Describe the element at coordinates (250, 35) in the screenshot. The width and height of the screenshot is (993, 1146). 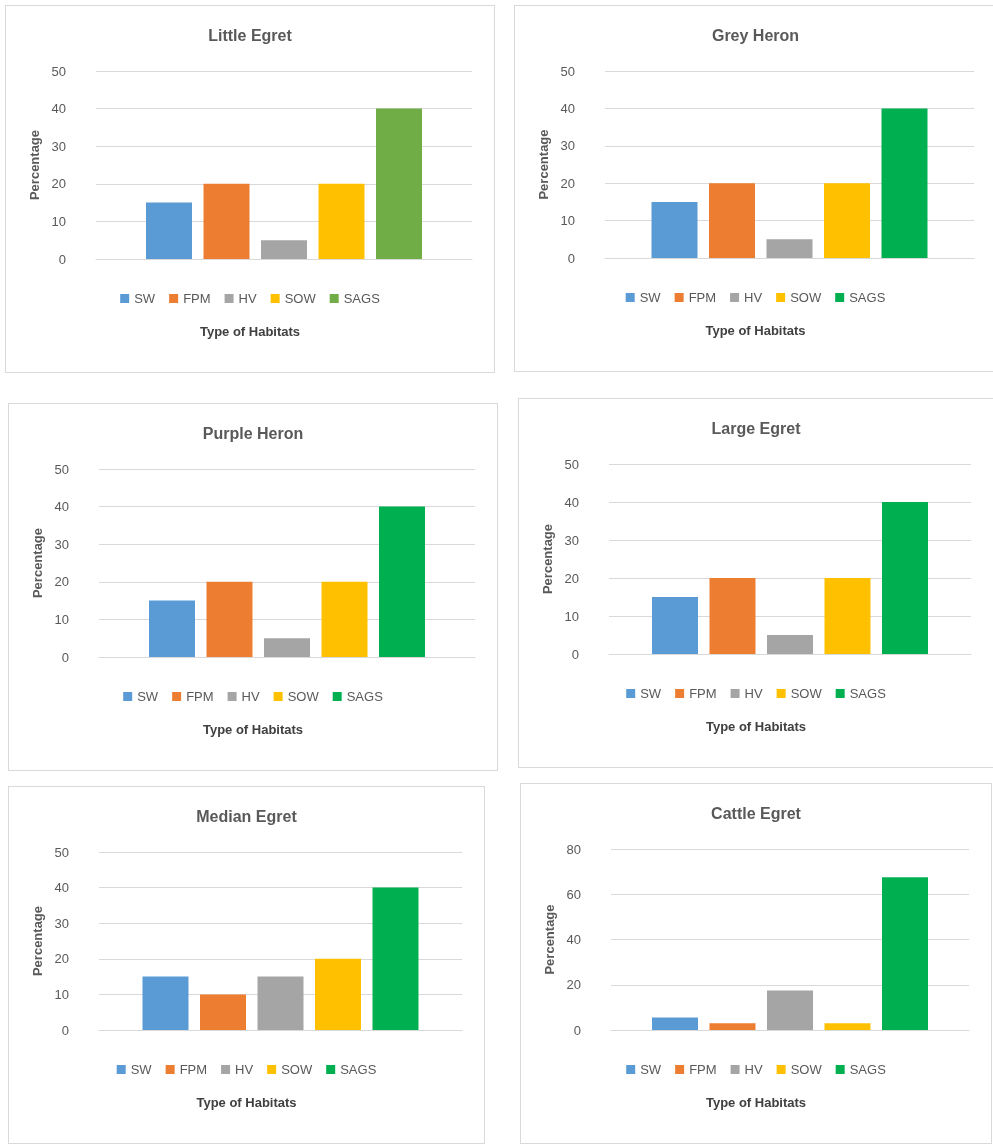
I see `chart-title: Little Egret` at that location.